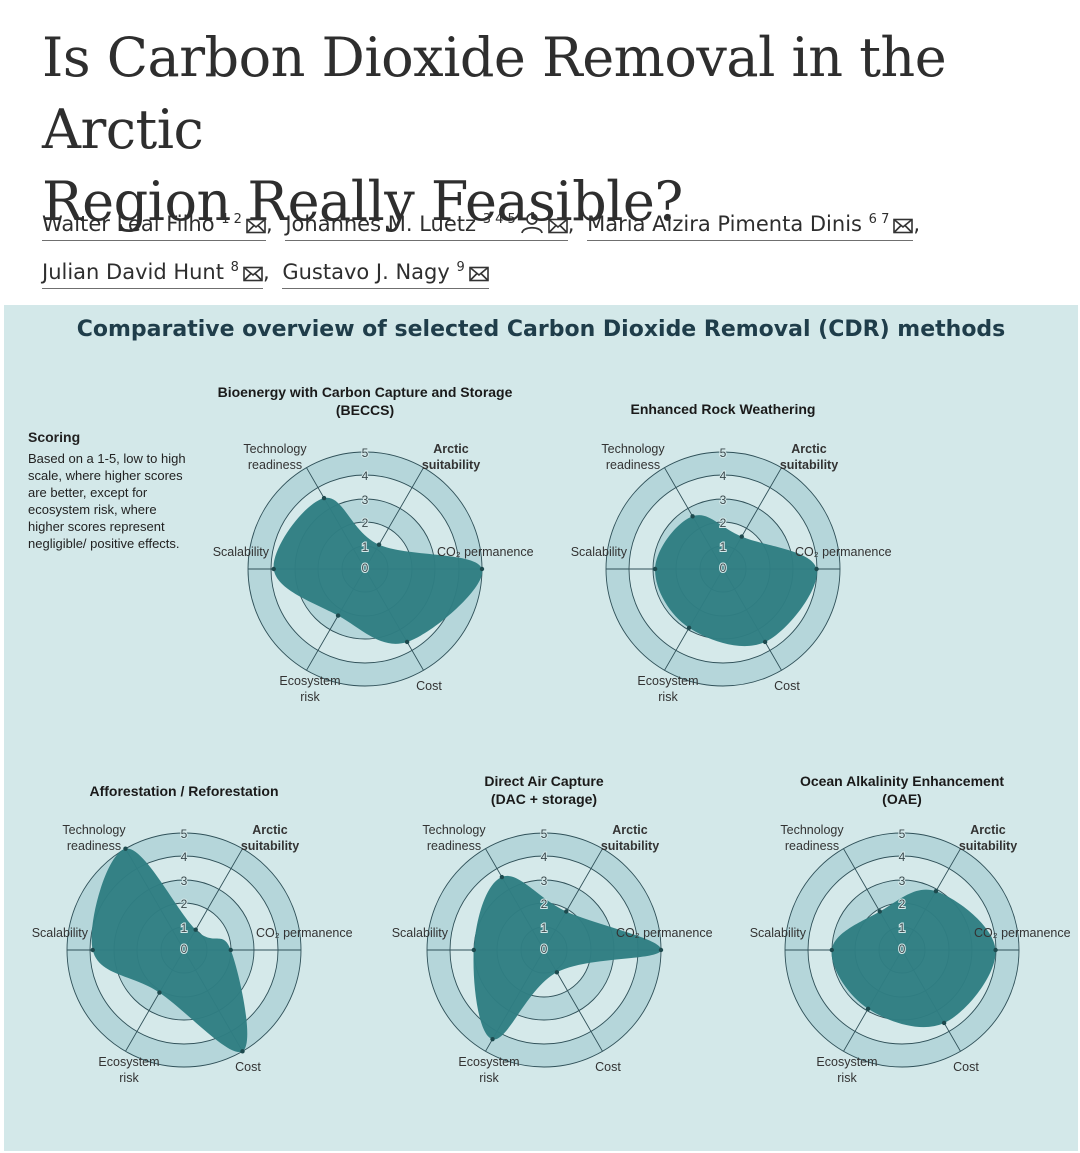 Image resolution: width=1080 pixels, height=1153 pixels. Describe the element at coordinates (128, 224) in the screenshot. I see `author-name: Walter Leal Filho` at that location.